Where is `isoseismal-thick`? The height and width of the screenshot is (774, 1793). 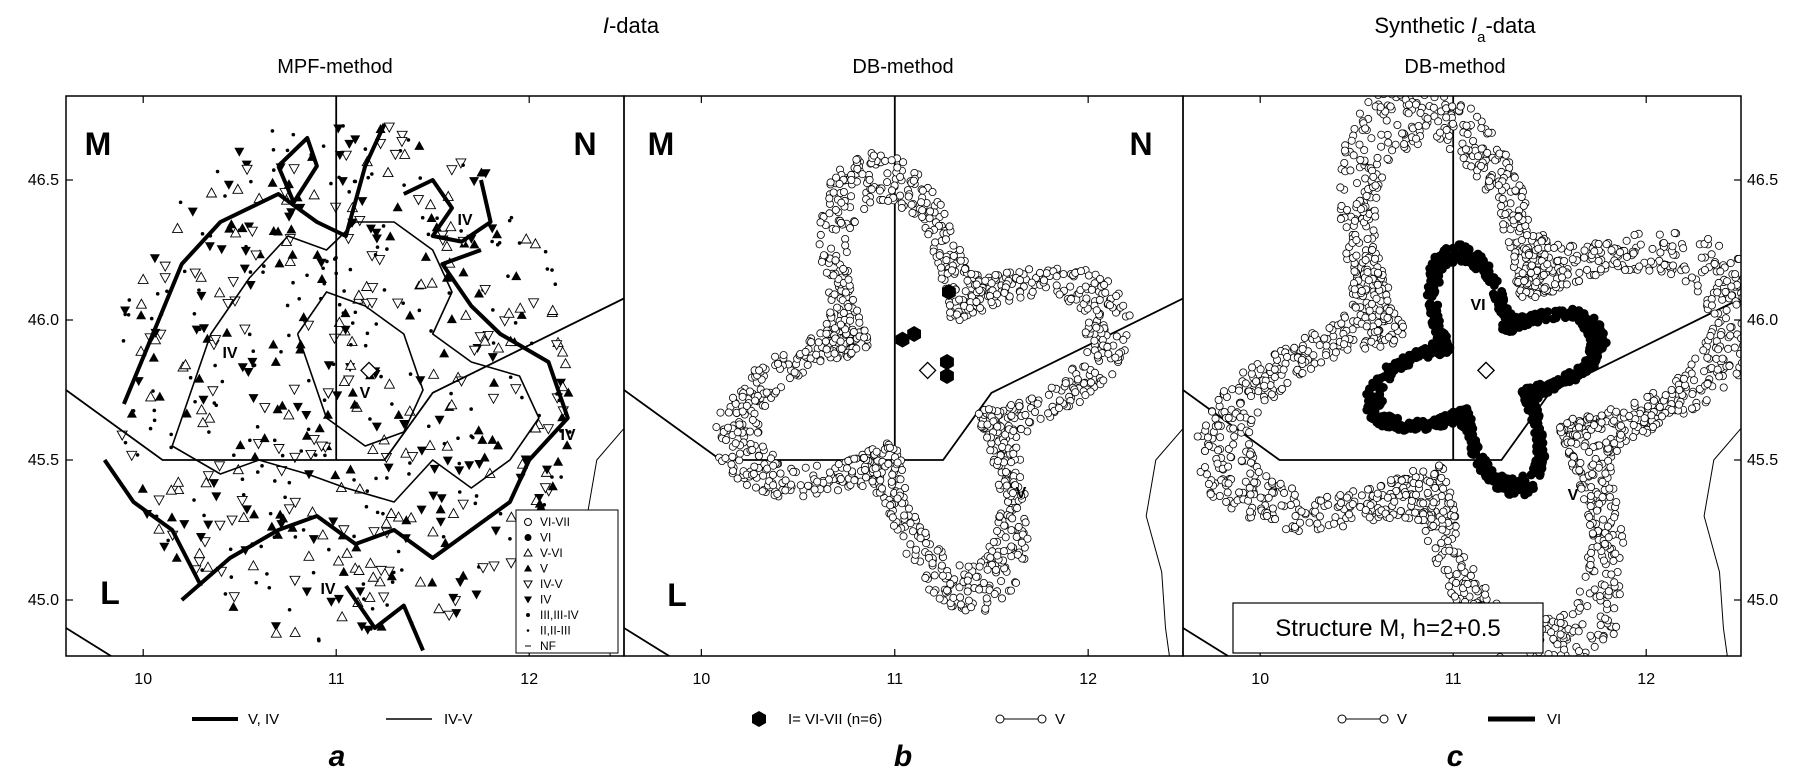
isoseismal-thick is located at coordinates (375, 425).